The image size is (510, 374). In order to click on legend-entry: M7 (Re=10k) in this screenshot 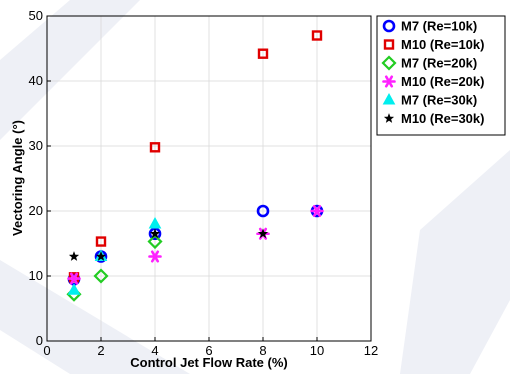, I will do `click(429, 26)`.